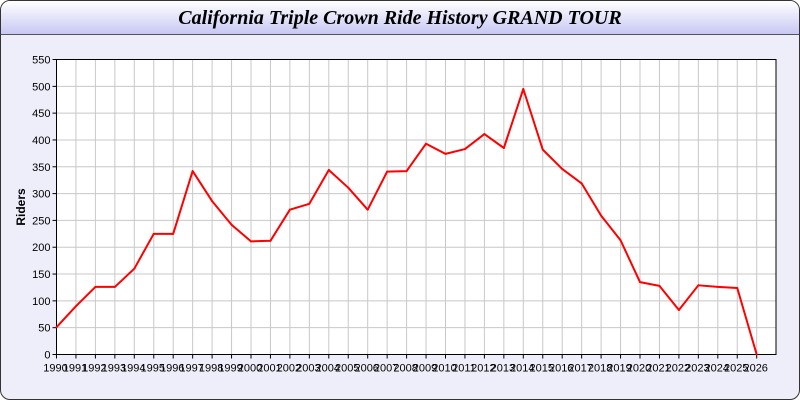 The width and height of the screenshot is (800, 400). What do you see at coordinates (503, 369) in the screenshot?
I see `x-tick-label: 2013` at bounding box center [503, 369].